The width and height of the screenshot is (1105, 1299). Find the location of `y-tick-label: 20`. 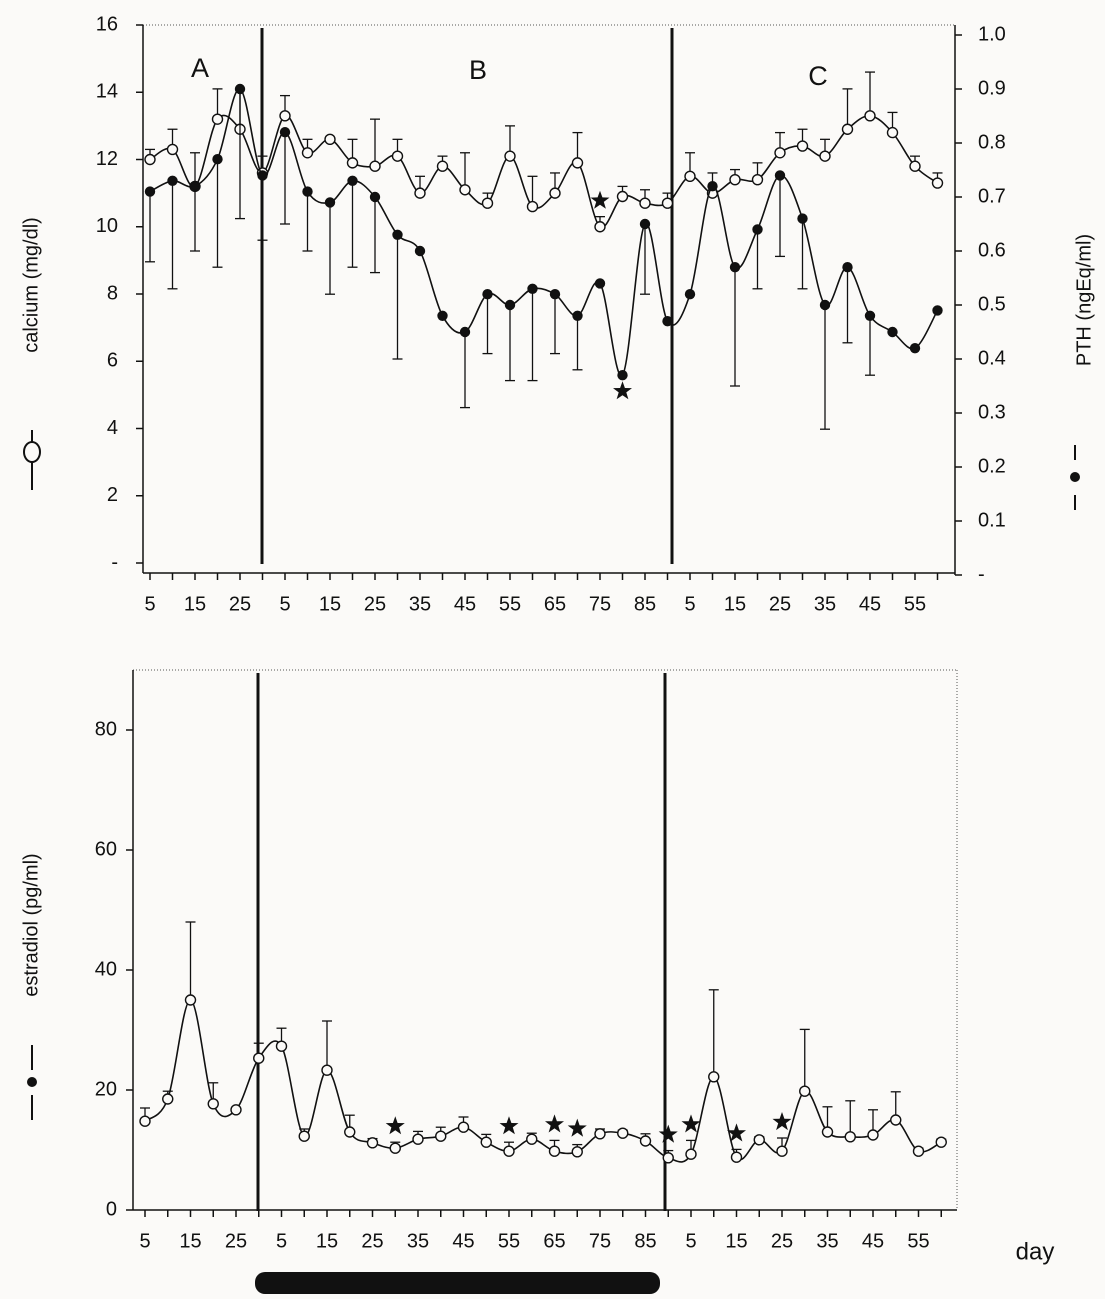

y-tick-label: 20 is located at coordinates (106, 1089).